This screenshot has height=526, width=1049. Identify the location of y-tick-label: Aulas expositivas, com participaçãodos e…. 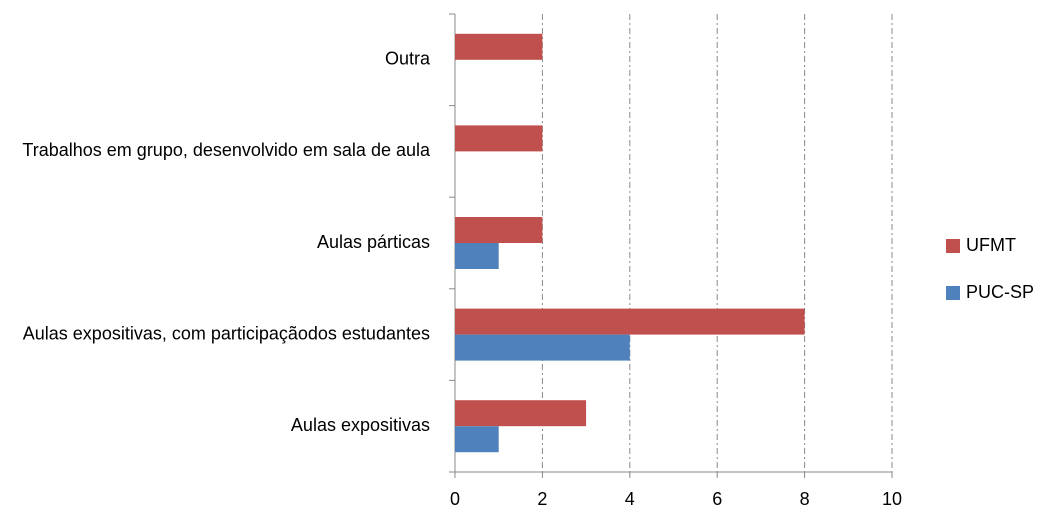
(226, 333).